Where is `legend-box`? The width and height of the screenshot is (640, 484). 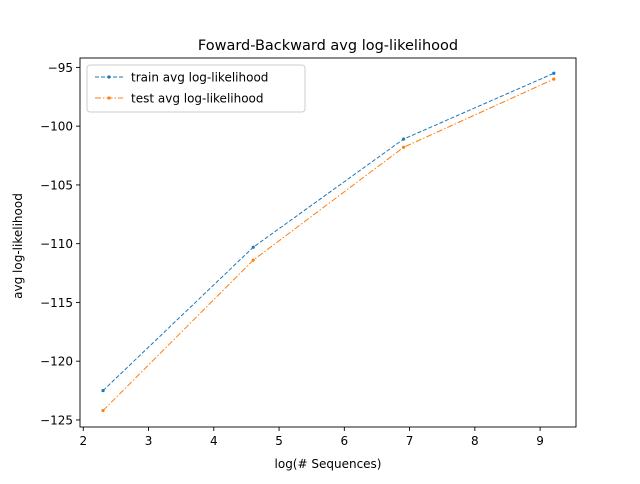 legend-box is located at coordinates (196, 88).